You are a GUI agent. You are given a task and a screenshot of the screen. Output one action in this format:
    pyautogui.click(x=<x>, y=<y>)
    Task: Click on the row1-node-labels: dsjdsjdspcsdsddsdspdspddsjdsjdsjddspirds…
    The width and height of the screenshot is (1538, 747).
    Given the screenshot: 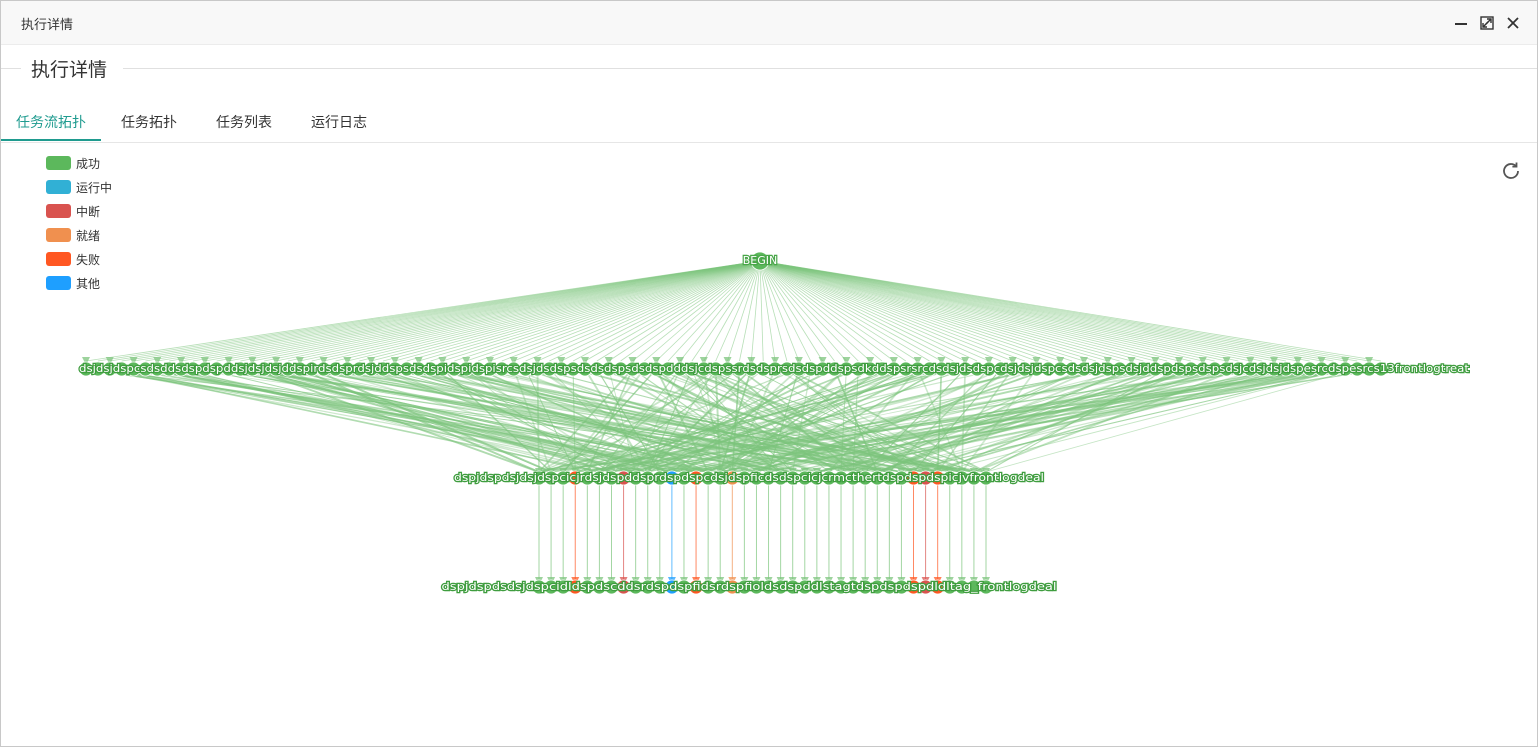 What is the action you would take?
    pyautogui.click(x=774, y=368)
    